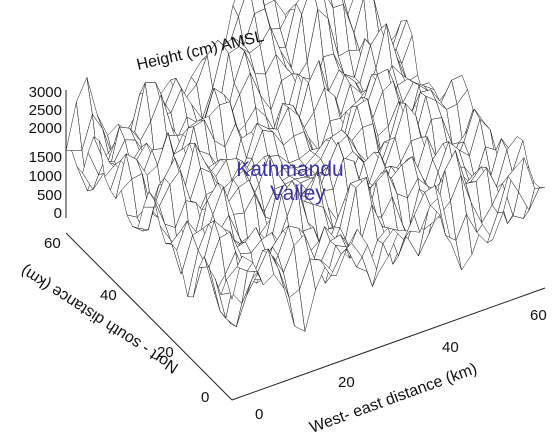 This screenshot has height=440, width=559. What do you see at coordinates (165, 352) in the screenshot?
I see `y-tick-label: 20` at bounding box center [165, 352].